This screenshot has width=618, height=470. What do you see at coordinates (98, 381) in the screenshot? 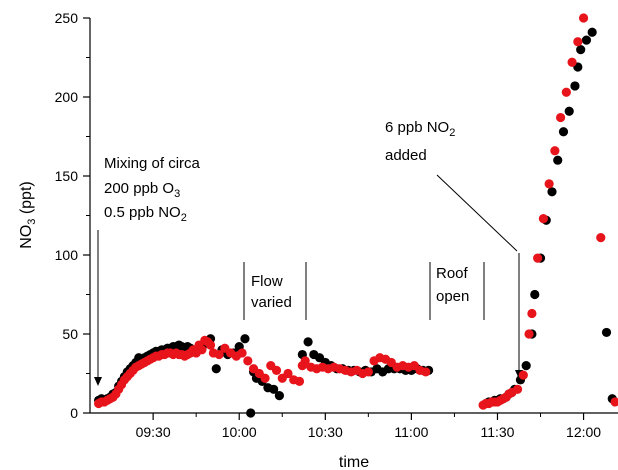
I see `mixing-arrow-head` at bounding box center [98, 381].